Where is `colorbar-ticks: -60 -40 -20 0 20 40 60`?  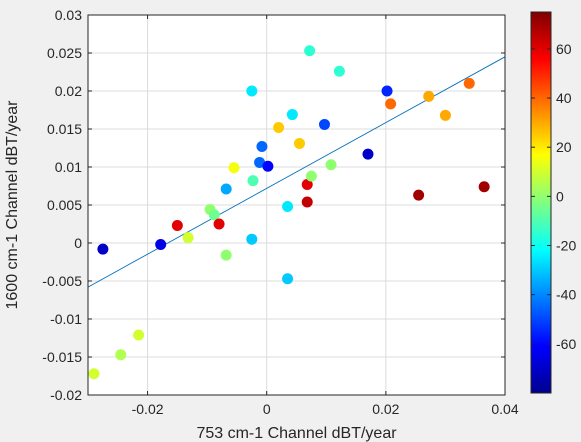 colorbar-ticks: -60 -40 -20 0 20 40 60 is located at coordinates (553, 196).